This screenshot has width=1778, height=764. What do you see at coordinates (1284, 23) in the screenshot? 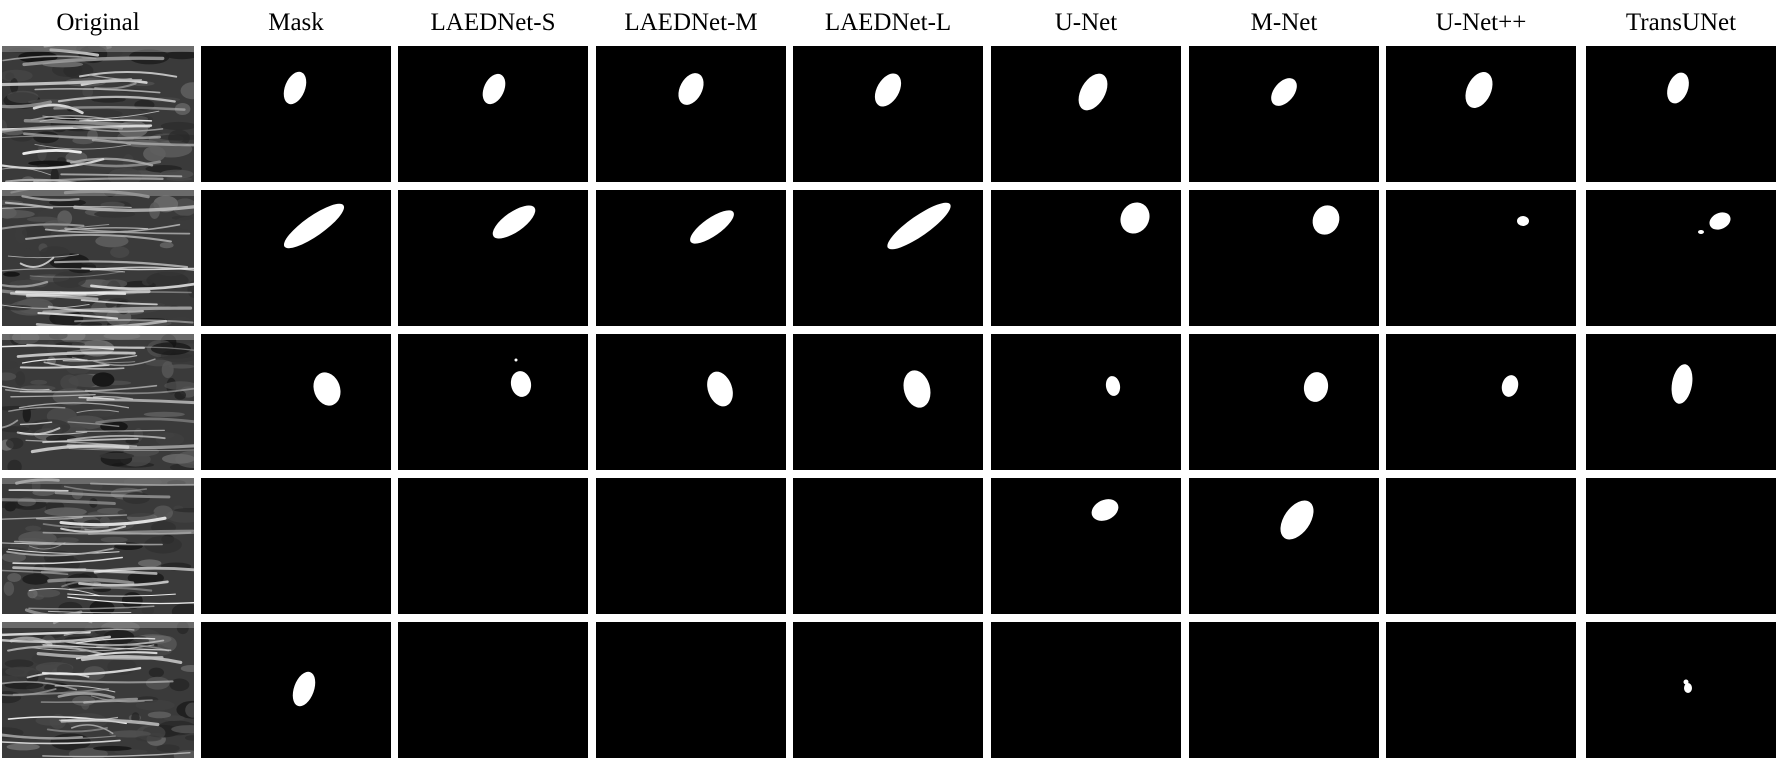
I see `column-header-m-net: M-Net` at bounding box center [1284, 23].